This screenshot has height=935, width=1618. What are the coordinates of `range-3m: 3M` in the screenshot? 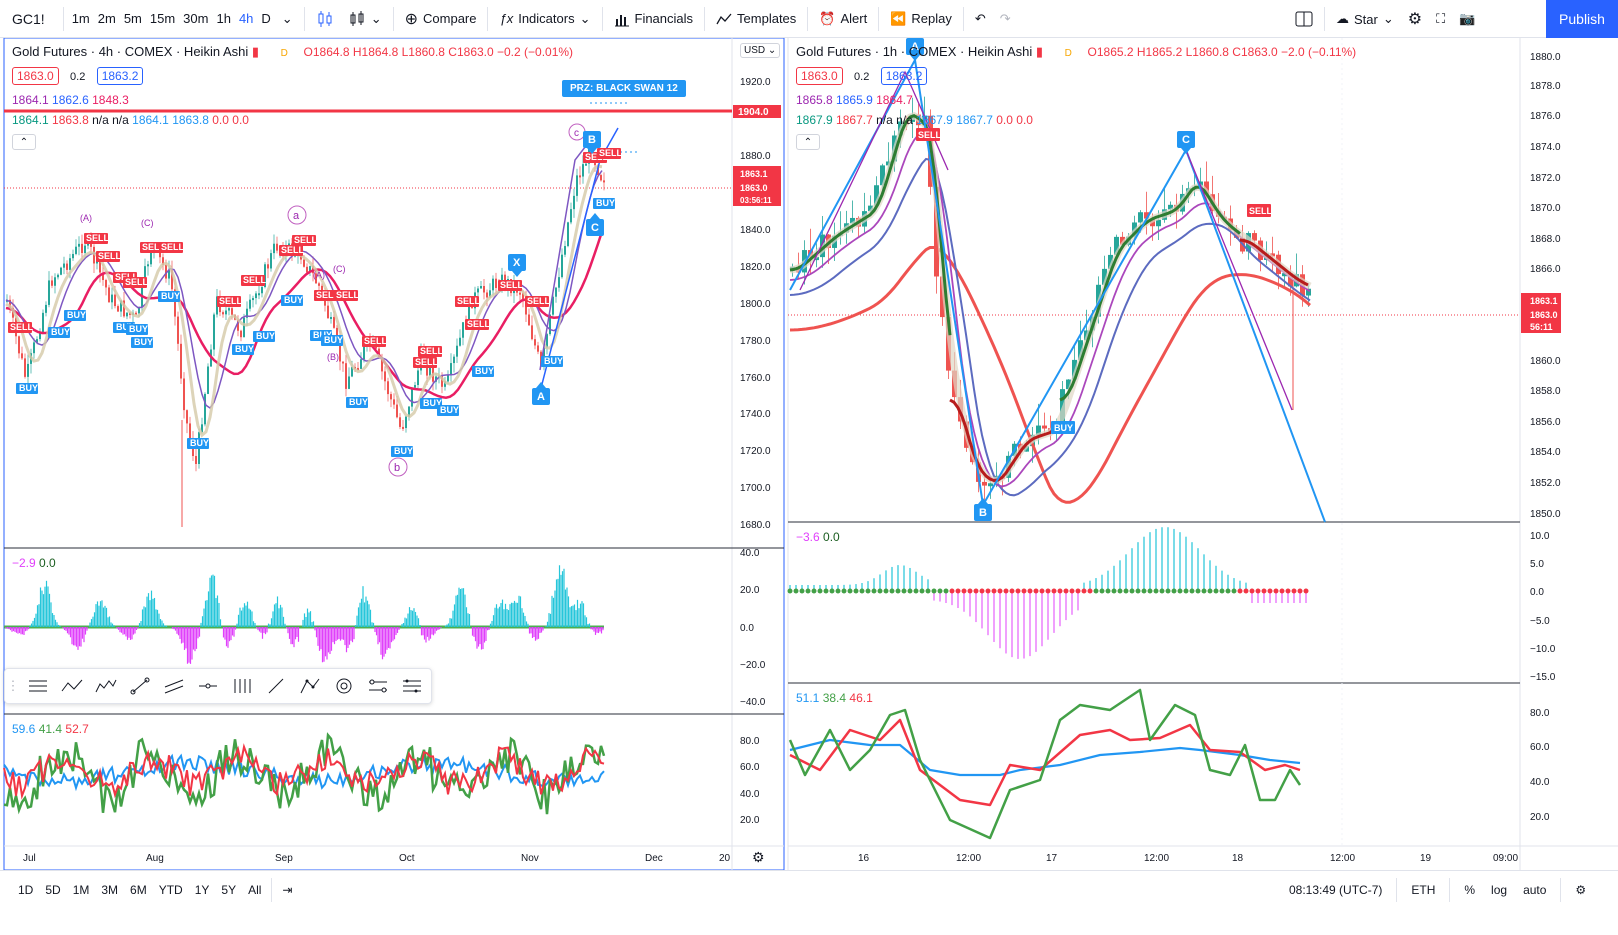 It's located at (110, 889).